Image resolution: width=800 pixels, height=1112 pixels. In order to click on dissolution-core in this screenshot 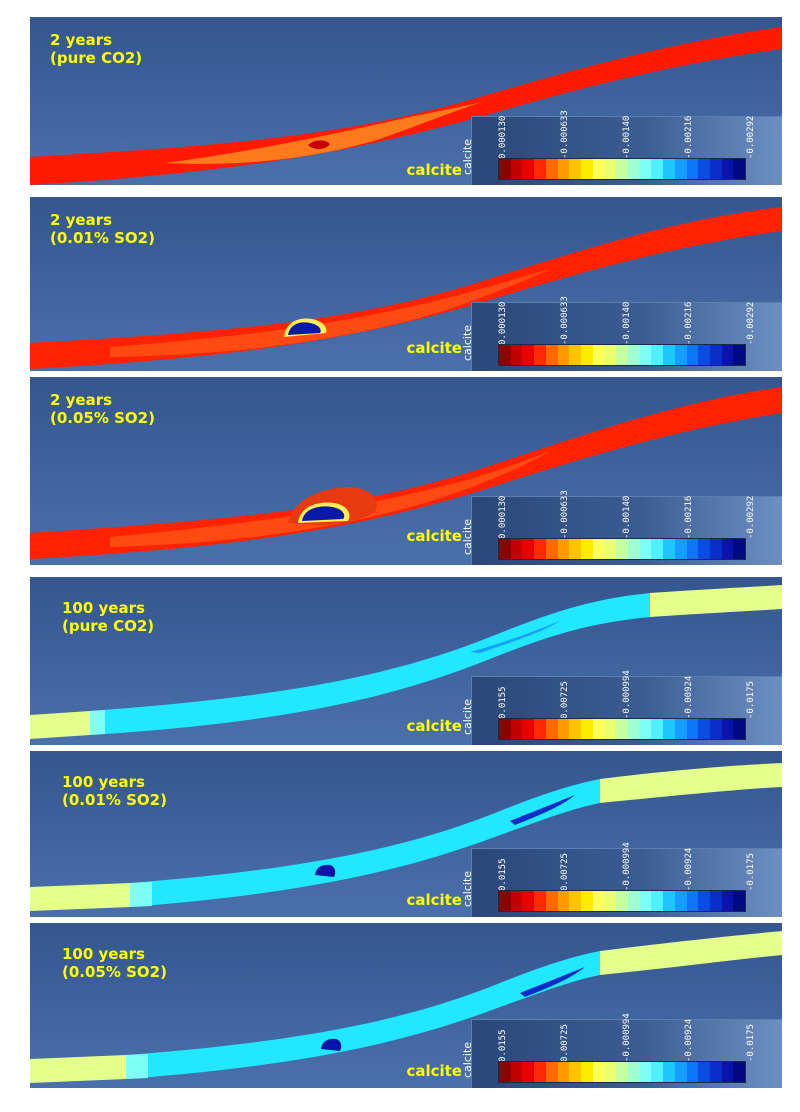, I will do `click(323, 513)`.